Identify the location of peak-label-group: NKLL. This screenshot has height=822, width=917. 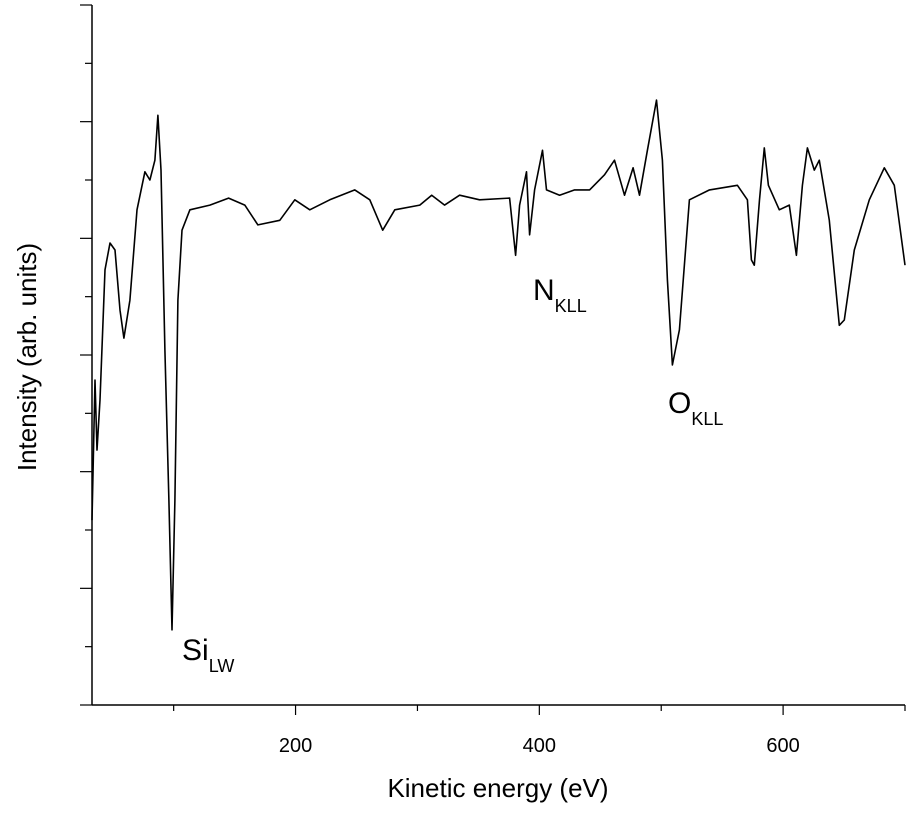
(560, 295).